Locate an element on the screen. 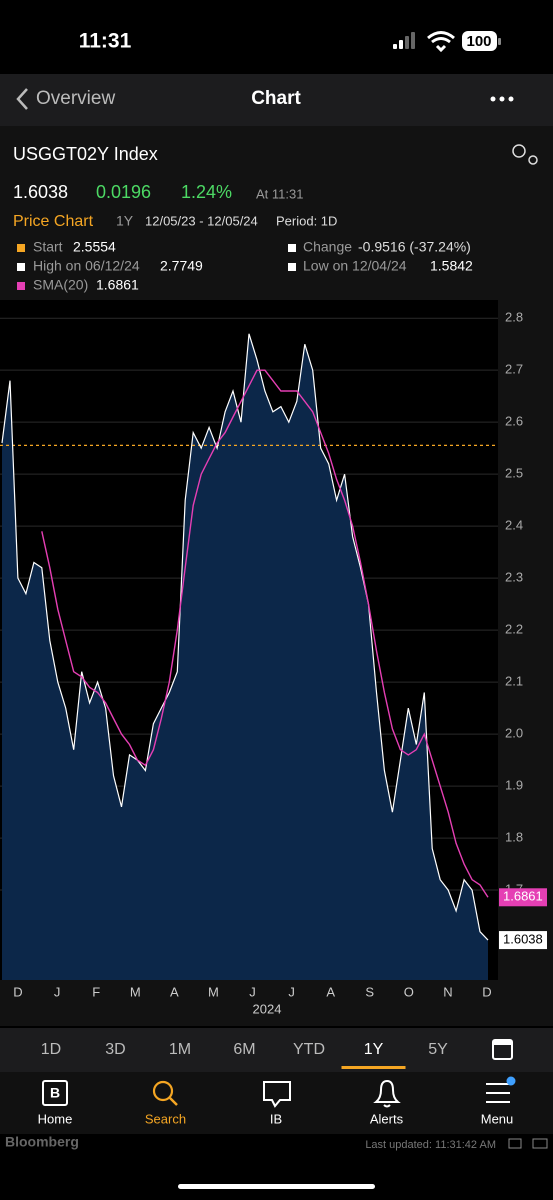 The image size is (553, 1200). ib-icon is located at coordinates (277, 1094).